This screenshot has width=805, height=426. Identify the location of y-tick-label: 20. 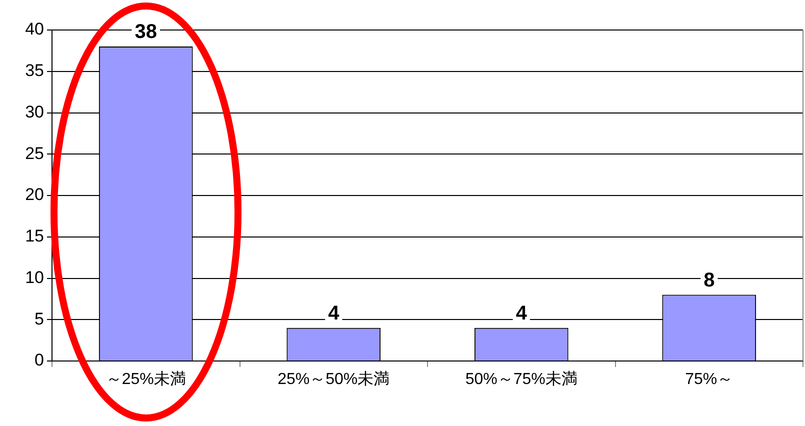
(34, 194).